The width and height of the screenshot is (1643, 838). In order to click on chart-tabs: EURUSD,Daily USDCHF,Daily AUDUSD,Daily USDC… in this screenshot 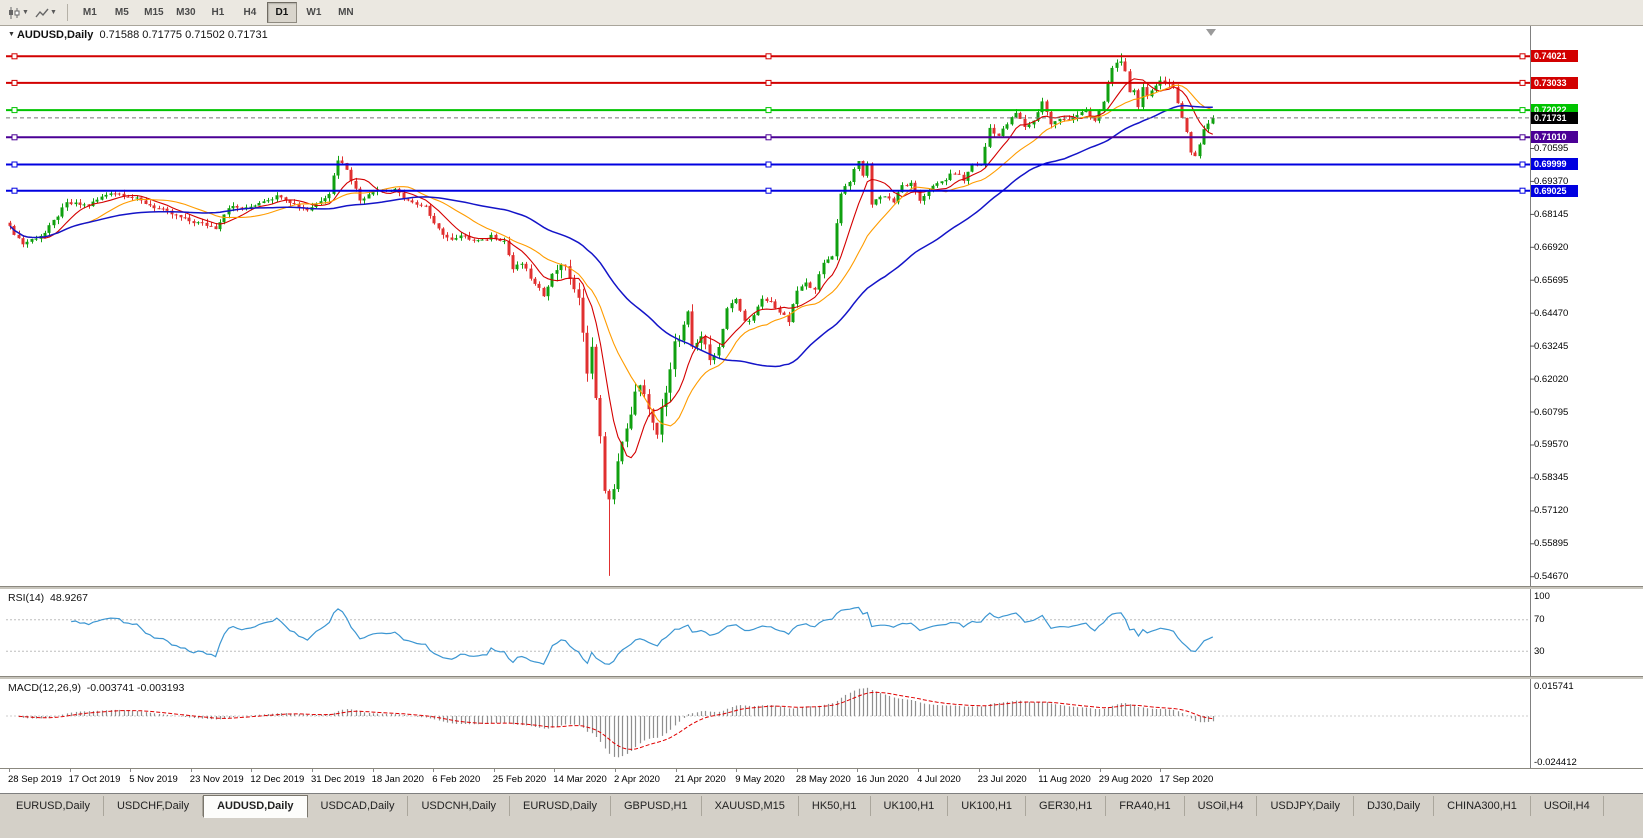, I will do `click(821, 815)`.